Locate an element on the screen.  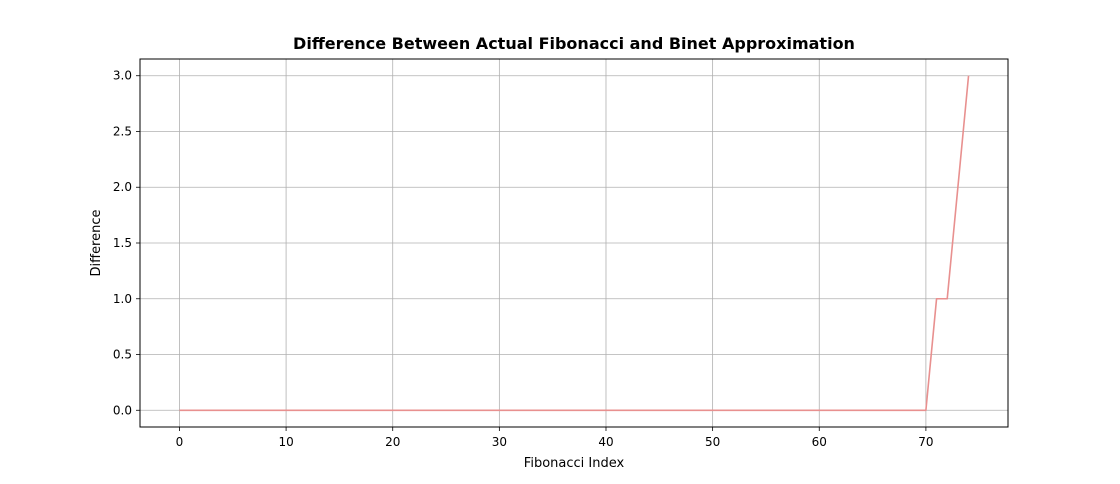
y-tick-label: 0.0 is located at coordinates (122, 410).